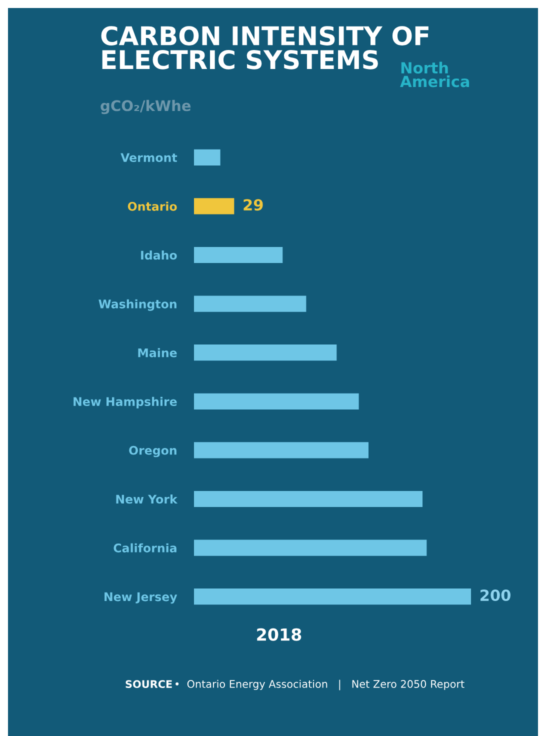 The height and width of the screenshot is (736, 546). Describe the element at coordinates (253, 205) in the screenshot. I see `data-label: 29` at that location.